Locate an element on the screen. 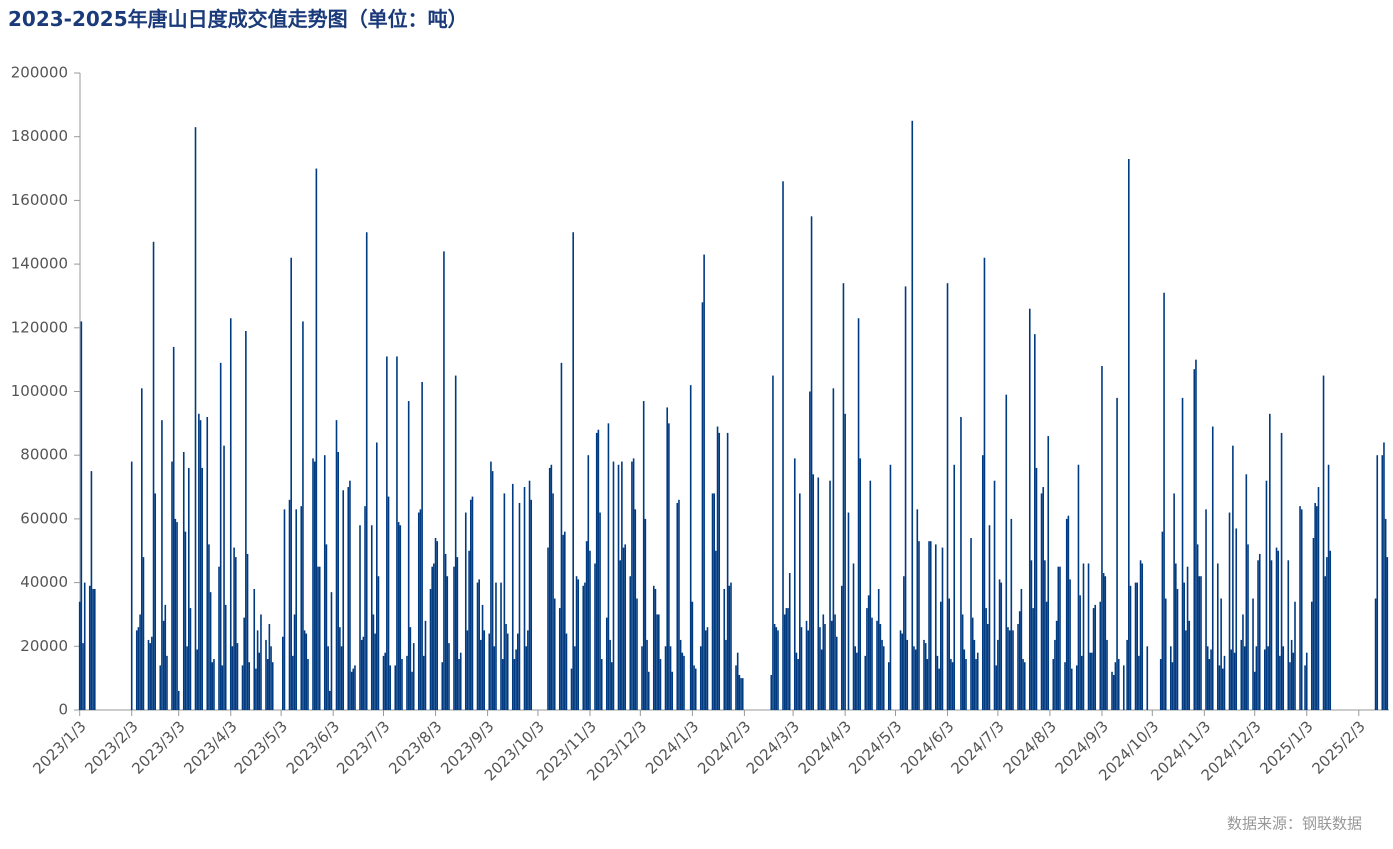  y-tick-label: 140000 is located at coordinates (39, 264).